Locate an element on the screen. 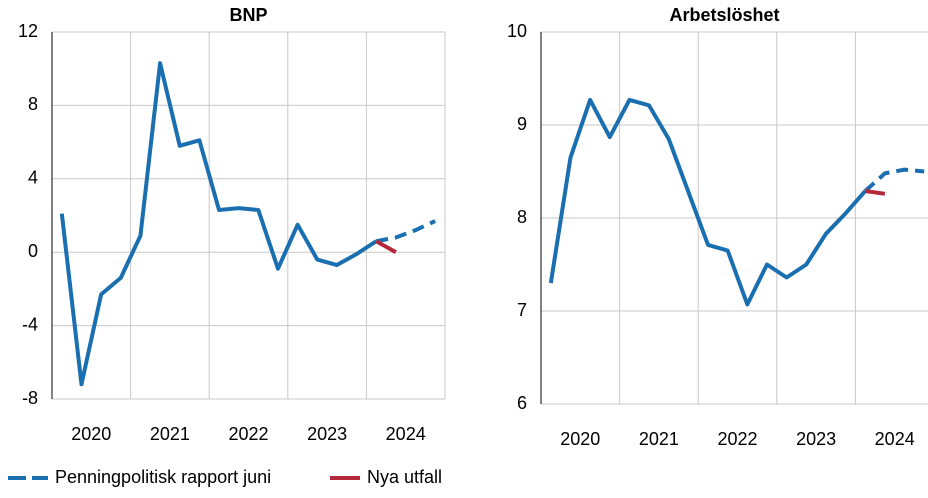 The width and height of the screenshot is (928, 498). y-tick-label: 12 is located at coordinates (28, 31).